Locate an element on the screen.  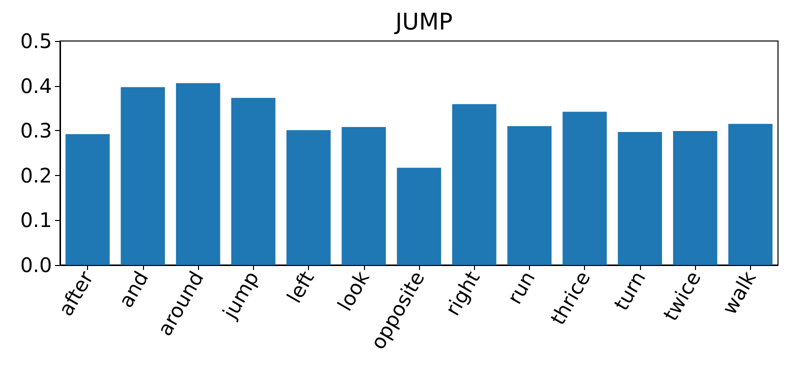
x-tick-label: run is located at coordinates (521, 287).